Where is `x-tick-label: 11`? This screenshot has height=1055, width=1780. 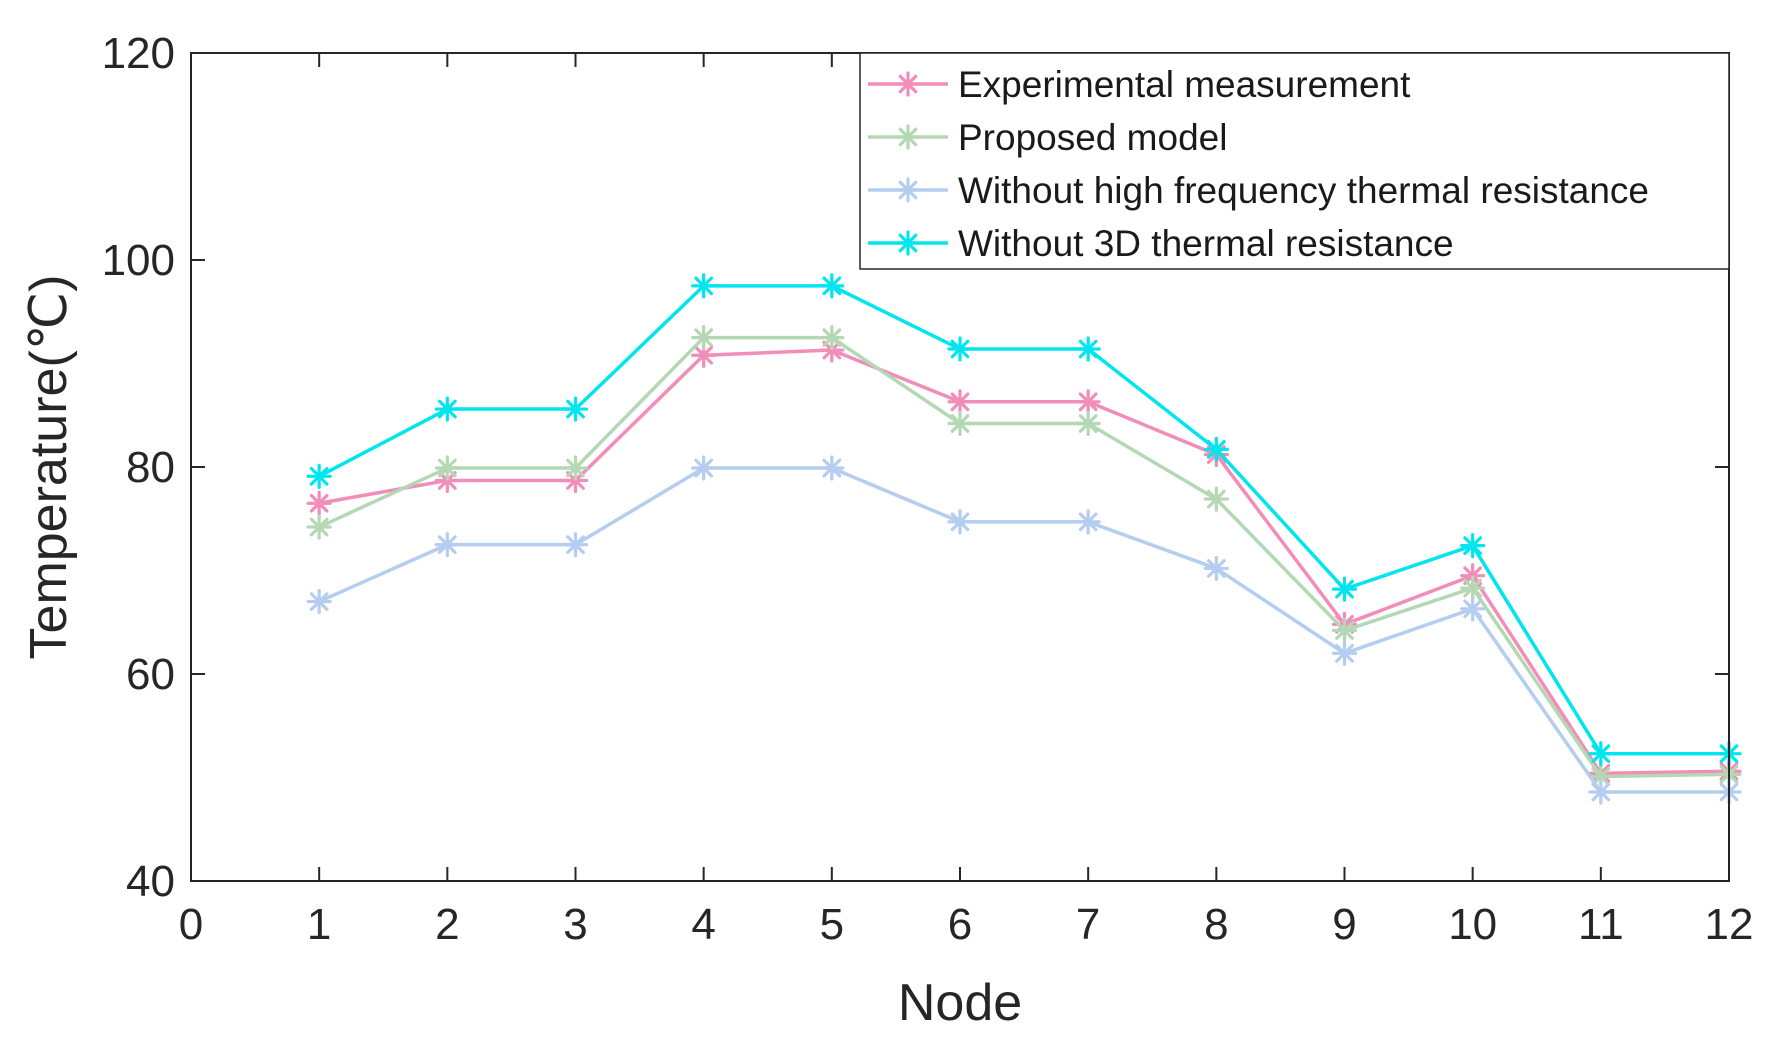 x-tick-label: 11 is located at coordinates (1601, 924).